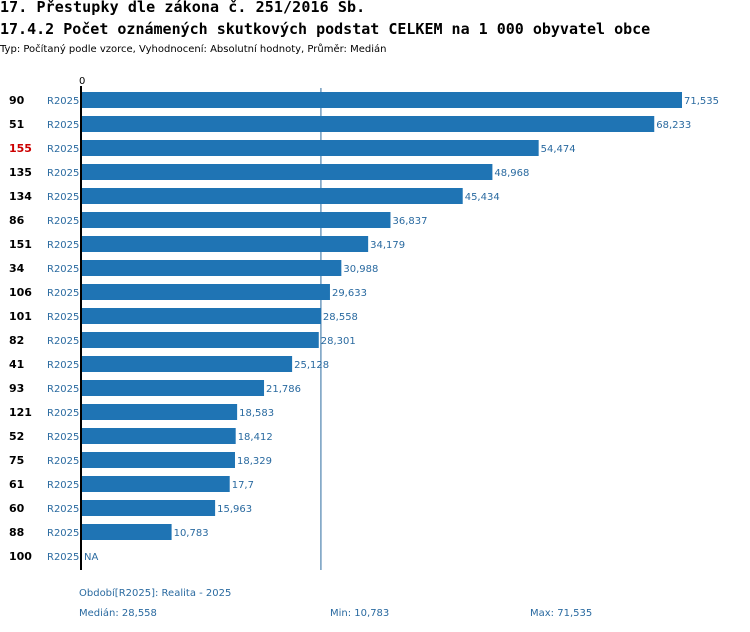  What do you see at coordinates (255, 437) in the screenshot?
I see `bar-value-label: 18,412` at bounding box center [255, 437].